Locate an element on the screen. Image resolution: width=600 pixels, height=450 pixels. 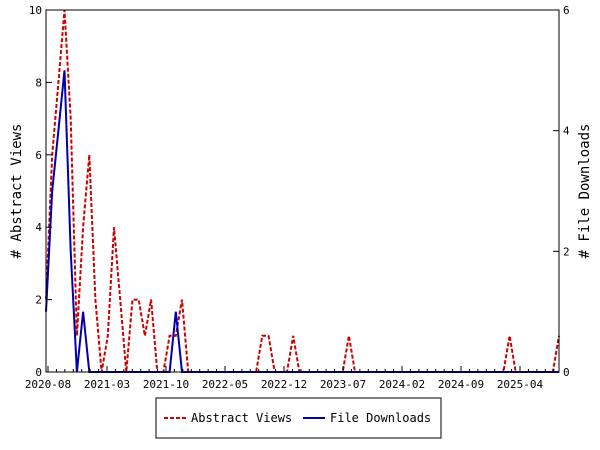
y-left-tick-label: 10 is located at coordinates (35, 10).